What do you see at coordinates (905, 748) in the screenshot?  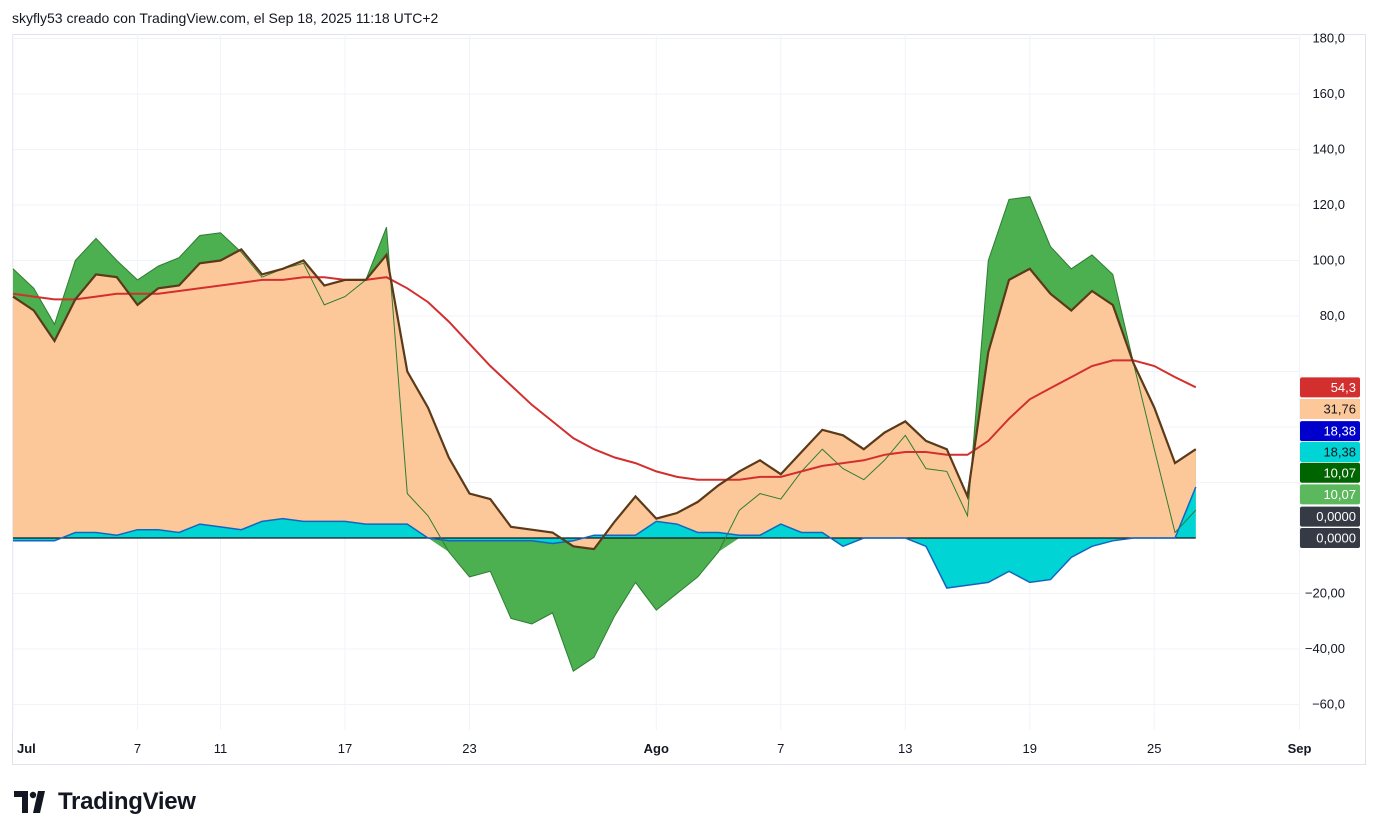 I see `x-tick-label: 13` at bounding box center [905, 748].